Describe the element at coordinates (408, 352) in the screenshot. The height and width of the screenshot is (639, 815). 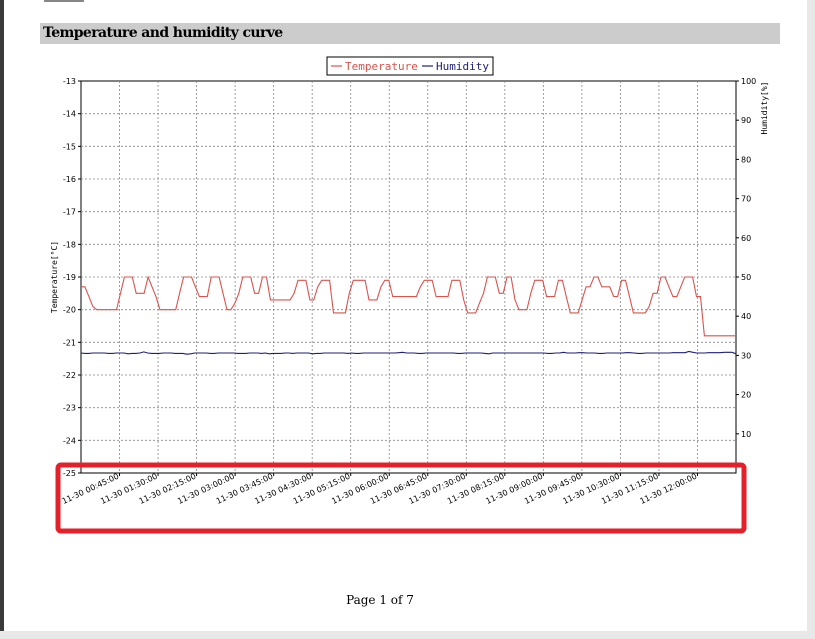
I see `humidity-series-line` at that location.